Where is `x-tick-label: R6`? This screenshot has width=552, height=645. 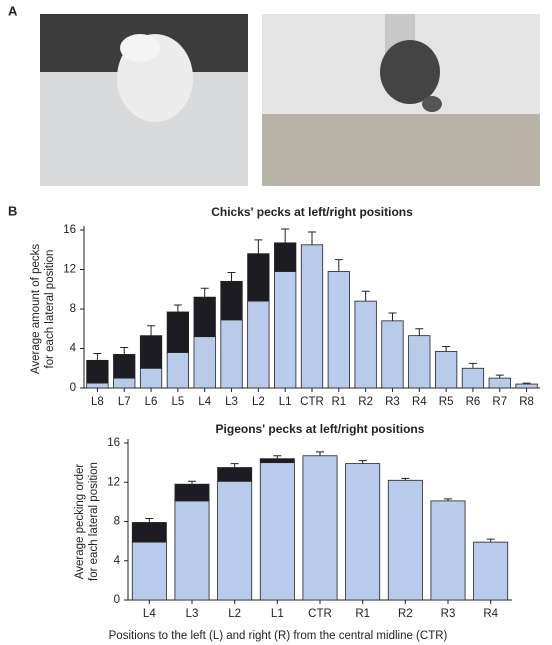
x-tick-label: R6 is located at coordinates (473, 402).